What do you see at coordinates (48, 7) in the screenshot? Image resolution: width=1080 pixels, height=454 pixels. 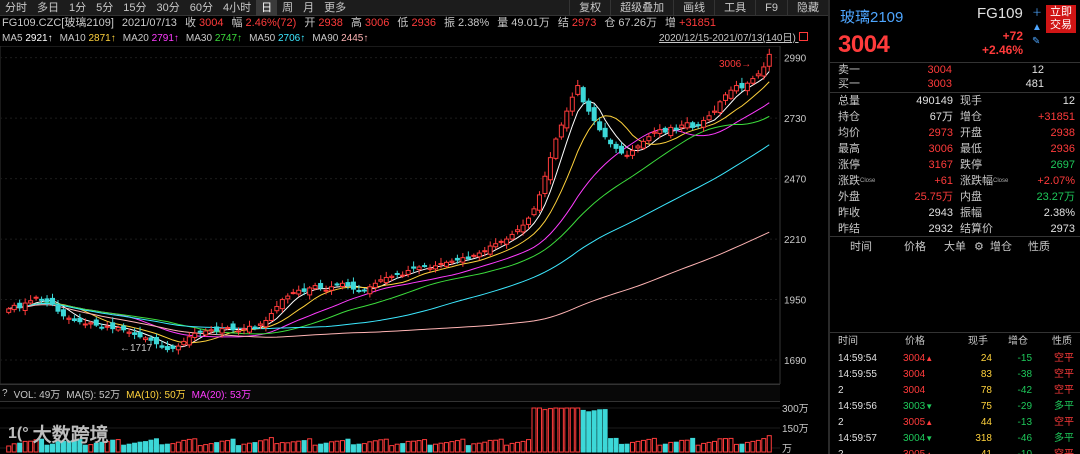 I see `period-tab-多日: 多日` at bounding box center [48, 7].